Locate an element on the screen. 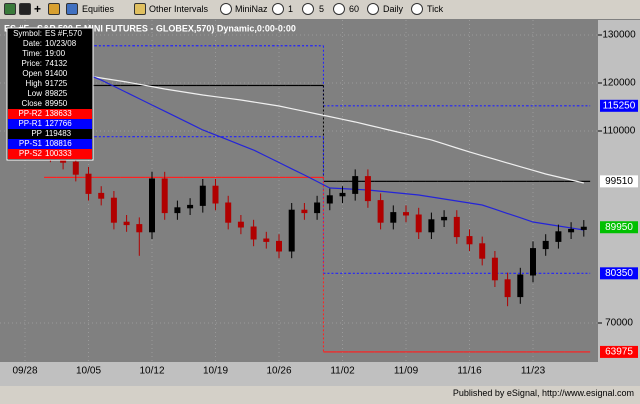 This screenshot has height=404, width=640. price-label: 99510 is located at coordinates (619, 181).